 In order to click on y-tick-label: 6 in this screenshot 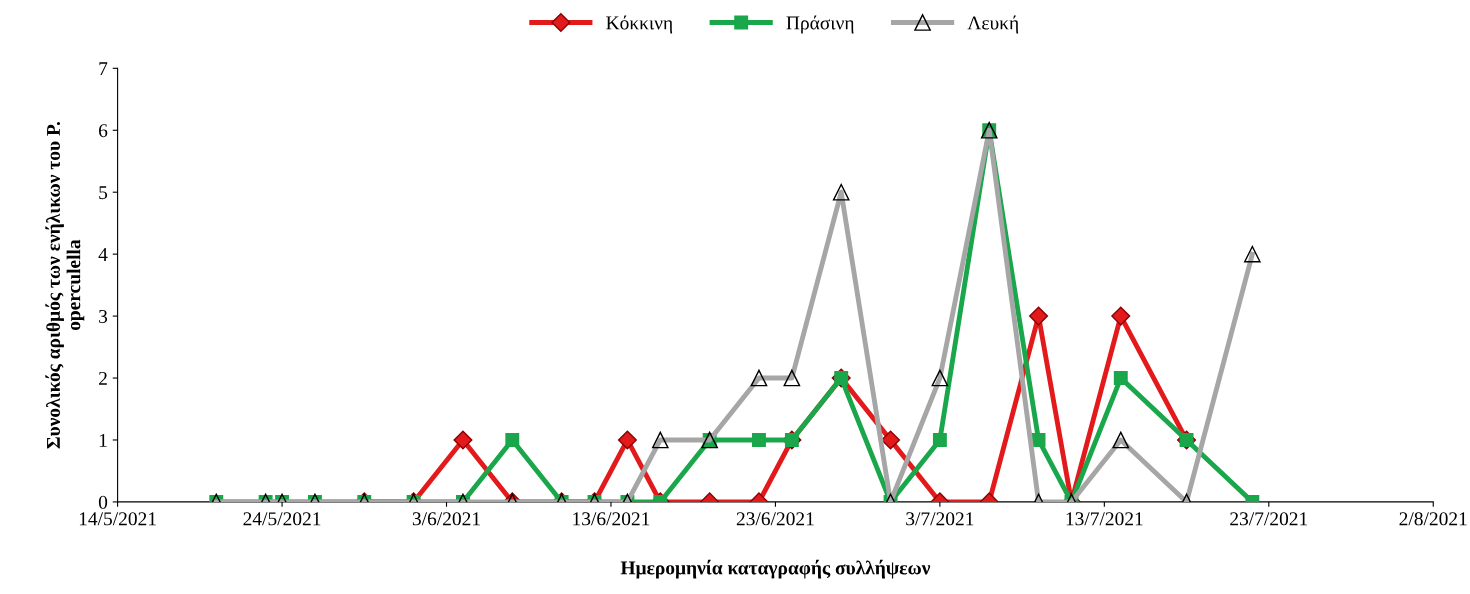, I will do `click(103, 131)`.